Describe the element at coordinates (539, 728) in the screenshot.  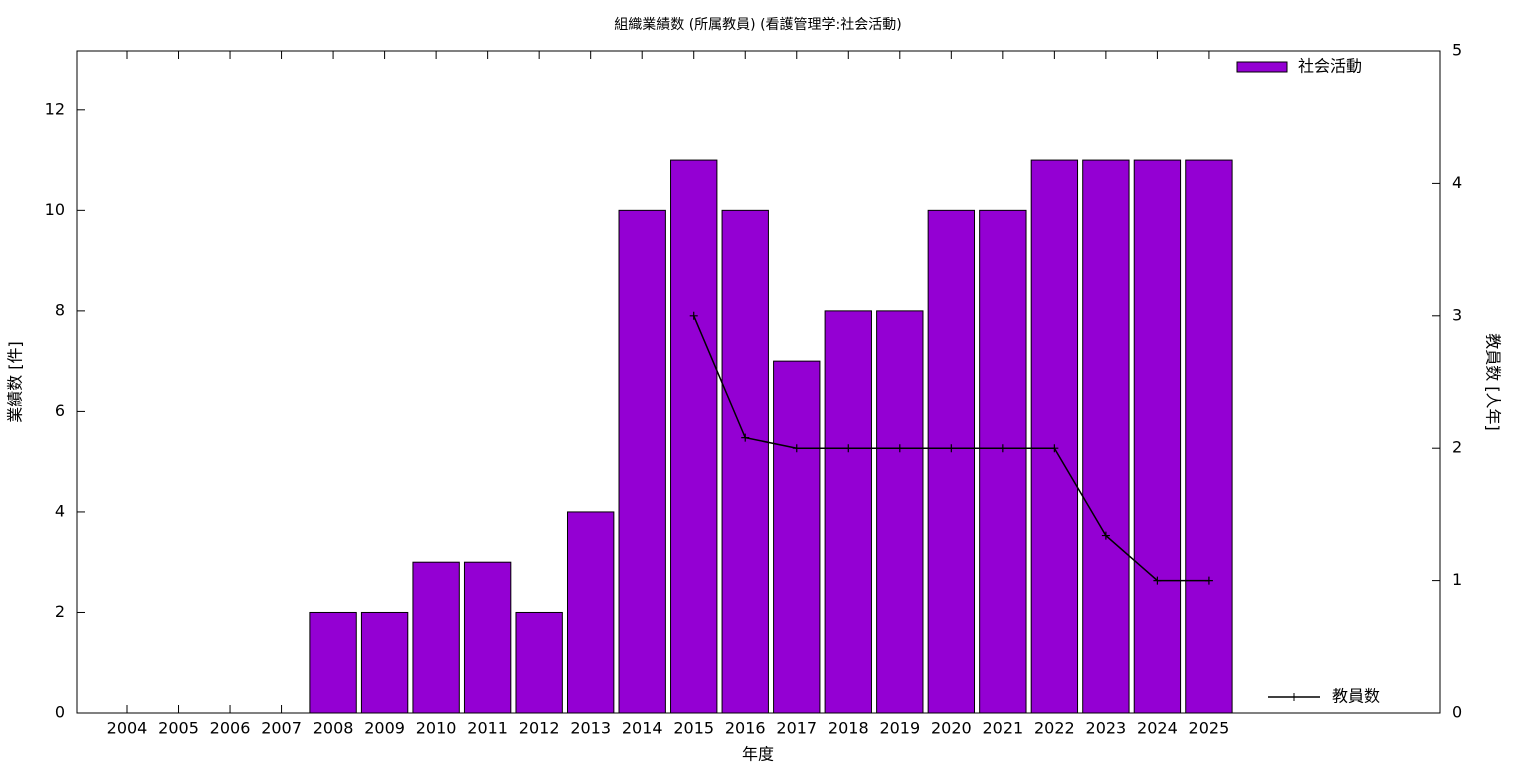
I see `x-tick-label: 2012` at that location.